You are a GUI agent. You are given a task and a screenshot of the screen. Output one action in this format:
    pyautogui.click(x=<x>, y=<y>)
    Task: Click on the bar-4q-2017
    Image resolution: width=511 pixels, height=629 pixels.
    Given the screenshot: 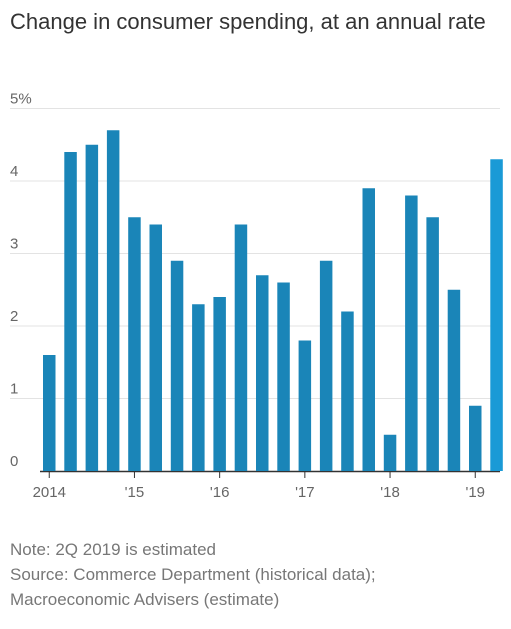 What is the action you would take?
    pyautogui.click(x=368, y=329)
    